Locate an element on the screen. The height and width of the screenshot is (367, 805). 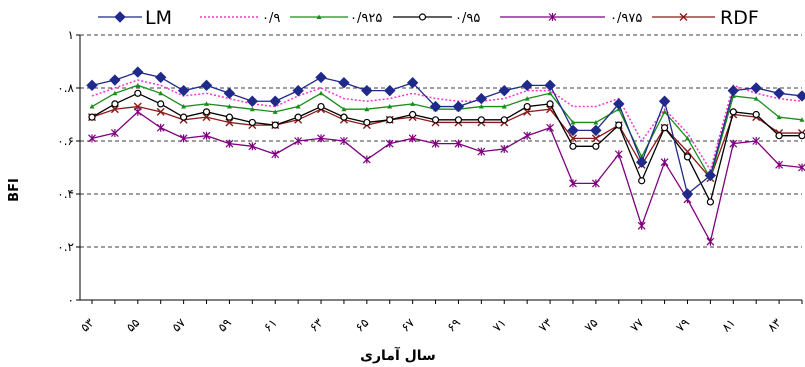
y-axis-label: BFI is located at coordinates (14, 190).